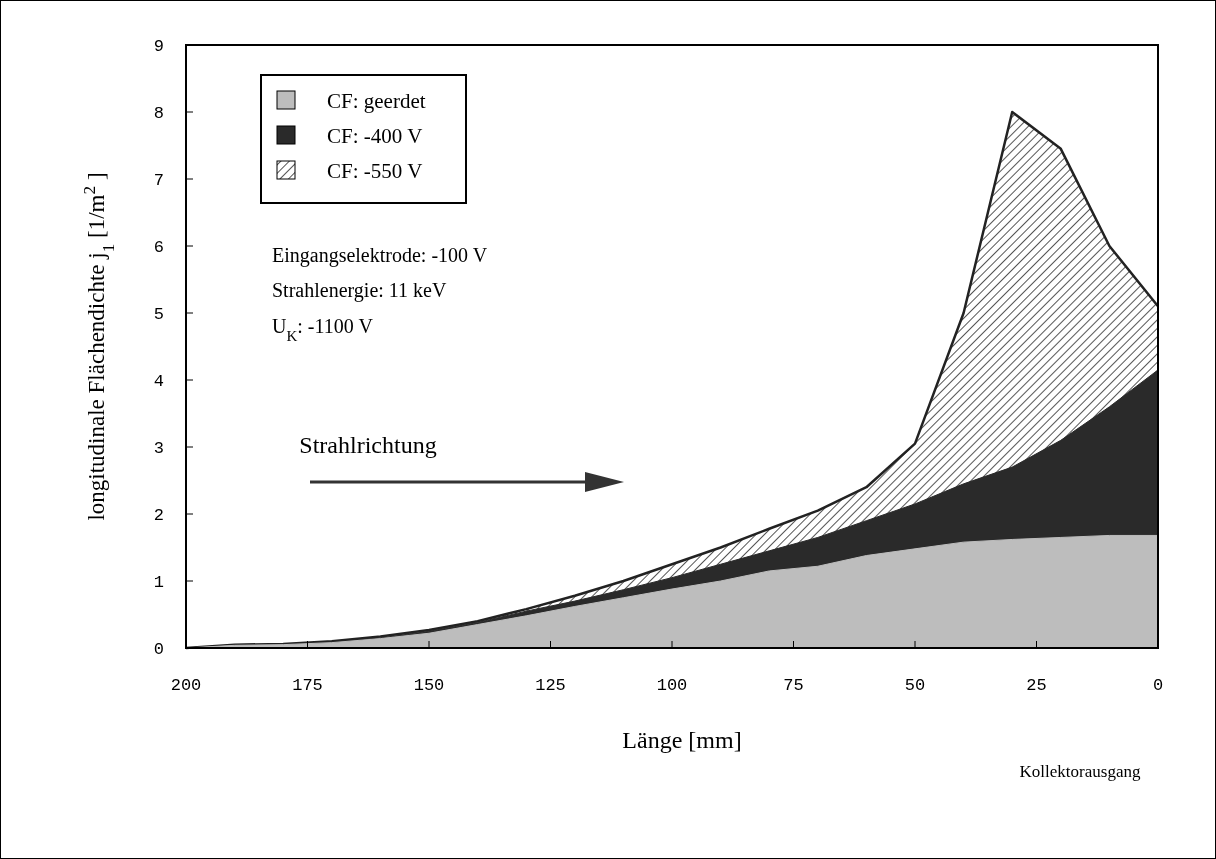  Describe the element at coordinates (1036, 685) in the screenshot. I see `x-tick-label: 25` at that location.